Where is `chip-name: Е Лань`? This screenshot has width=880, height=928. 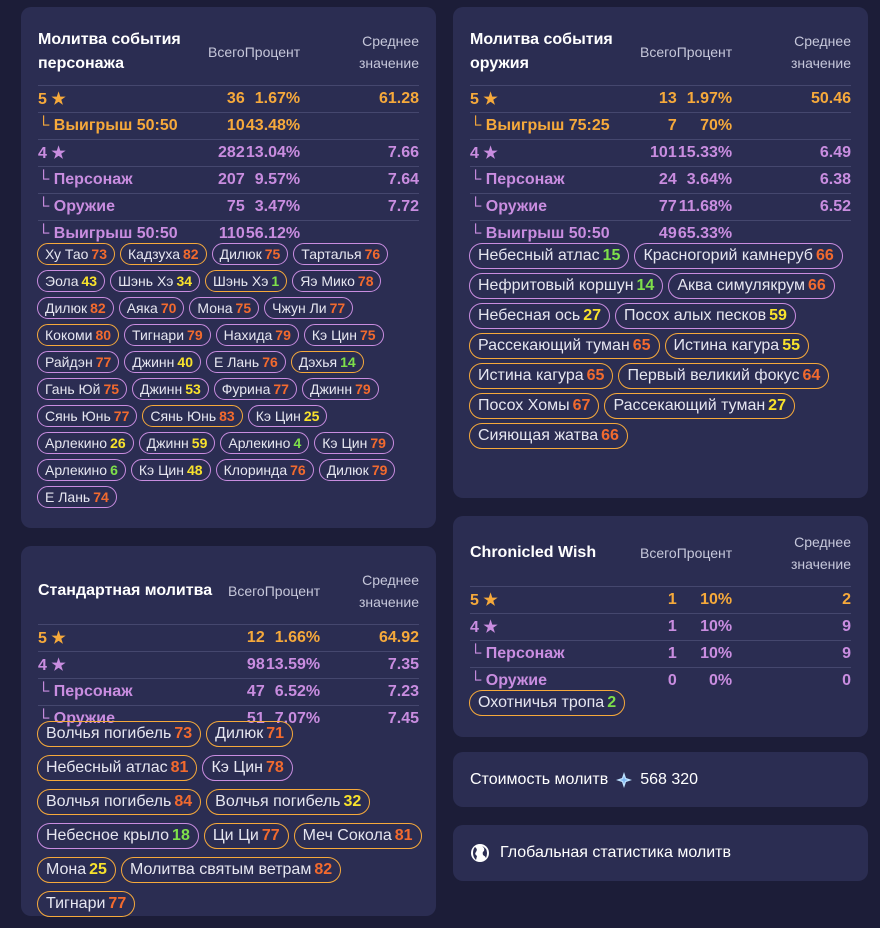 chip-name: Е Лань is located at coordinates (236, 362).